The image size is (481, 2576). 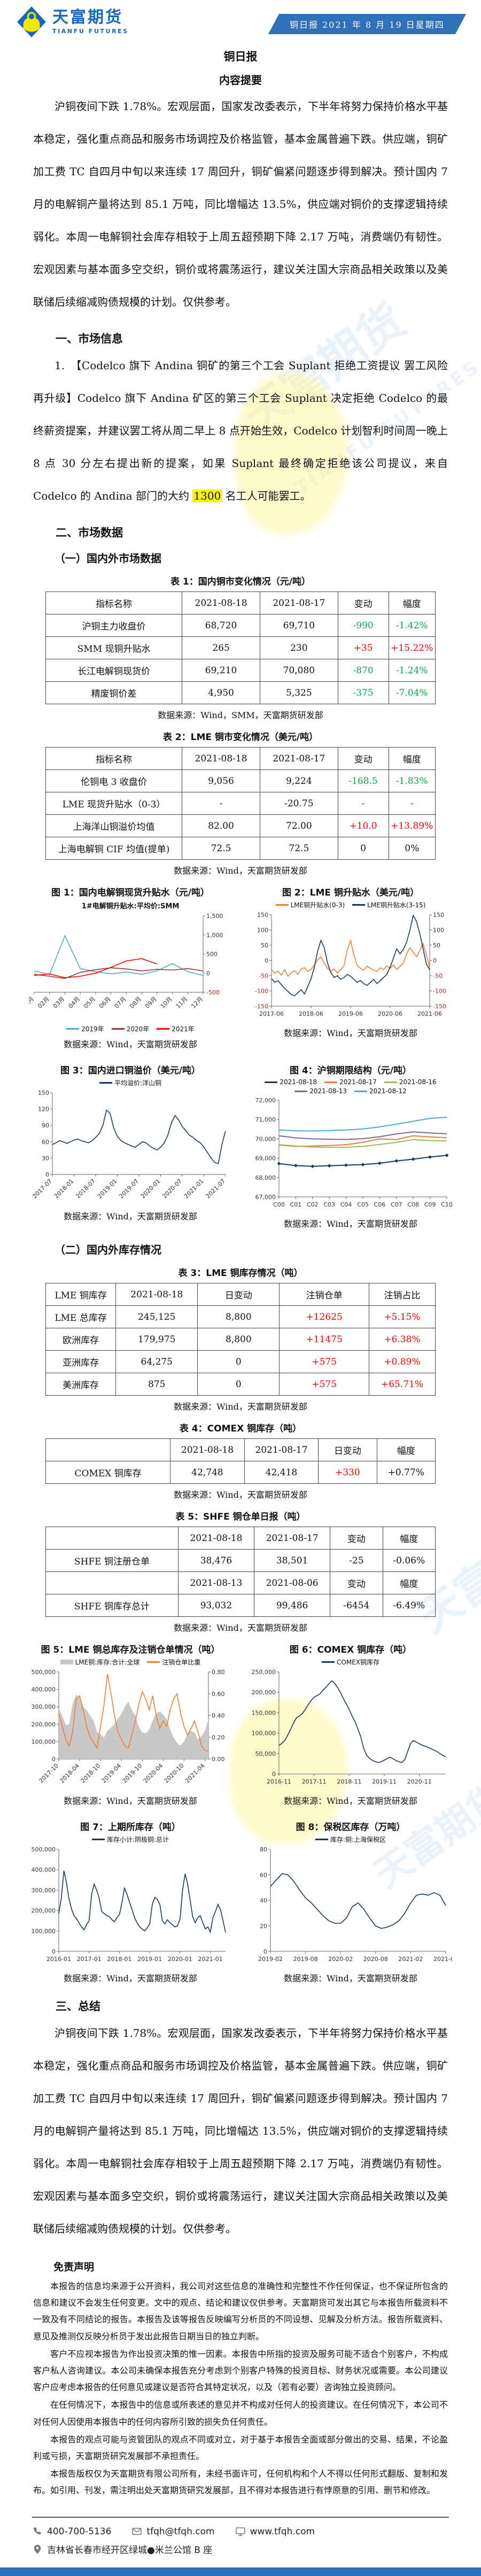 What do you see at coordinates (266, 1177) in the screenshot?
I see `svg-text: 68,000` at bounding box center [266, 1177].